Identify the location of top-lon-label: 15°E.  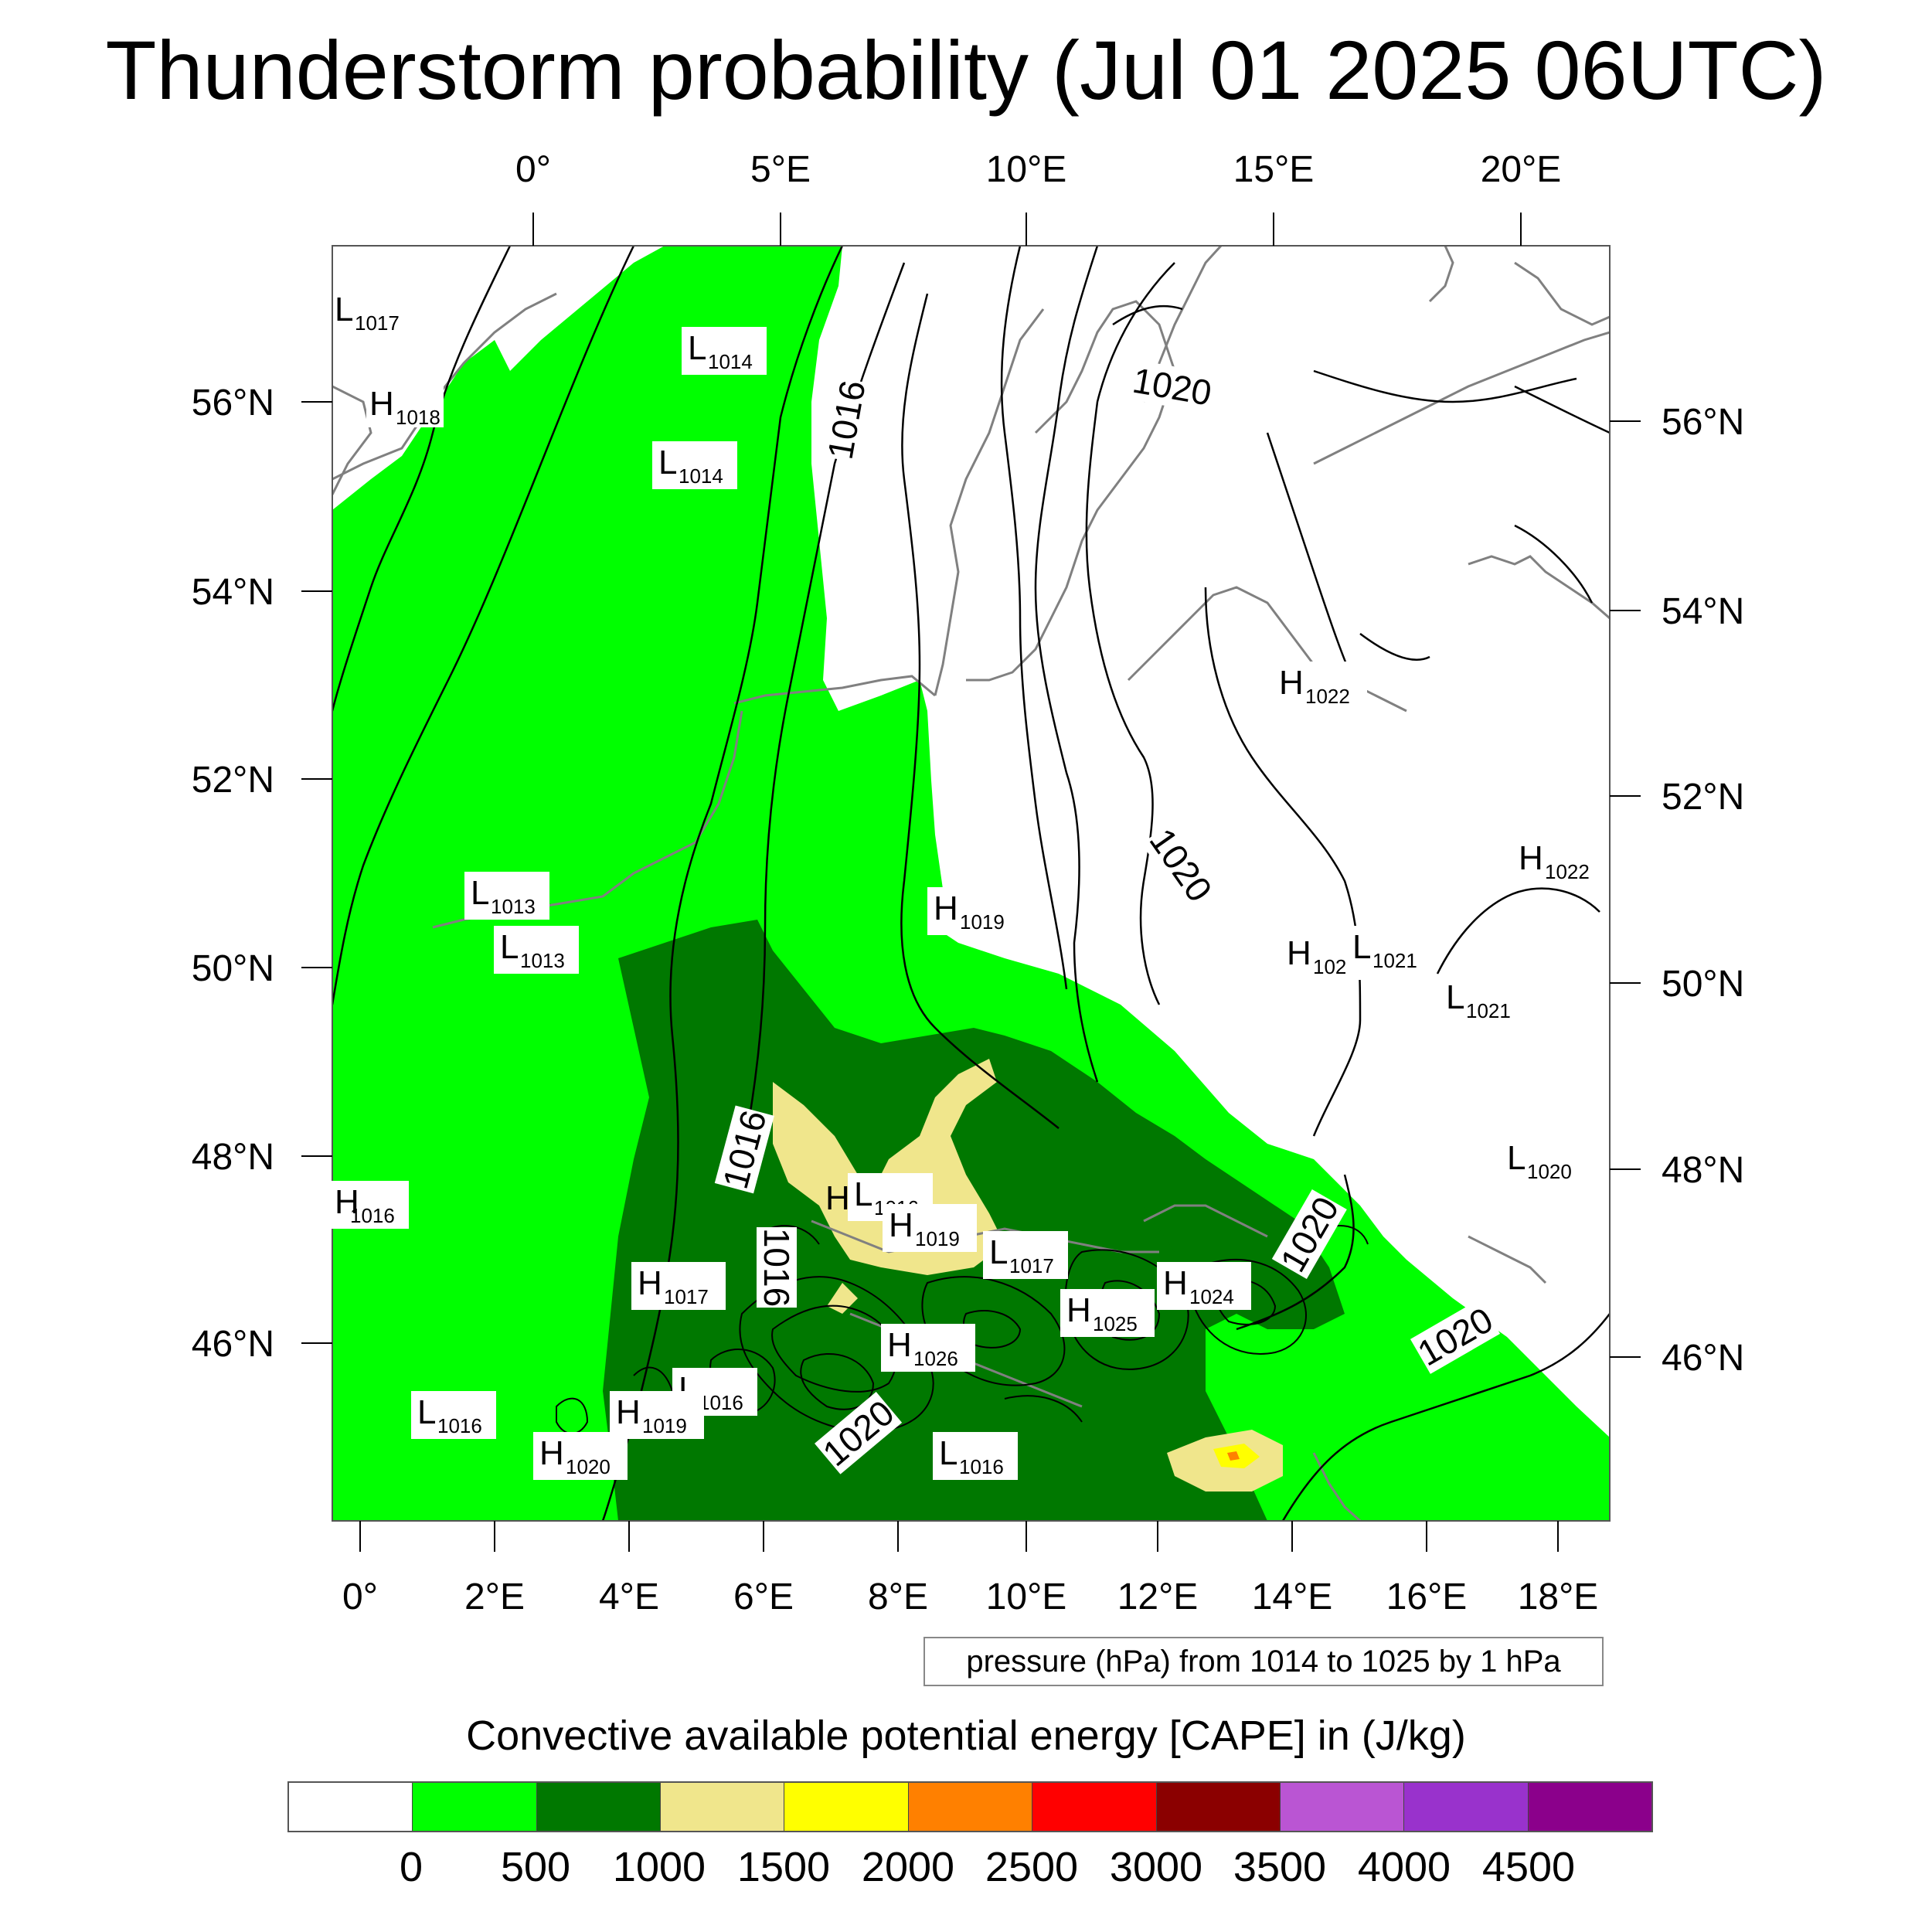
(1274, 169).